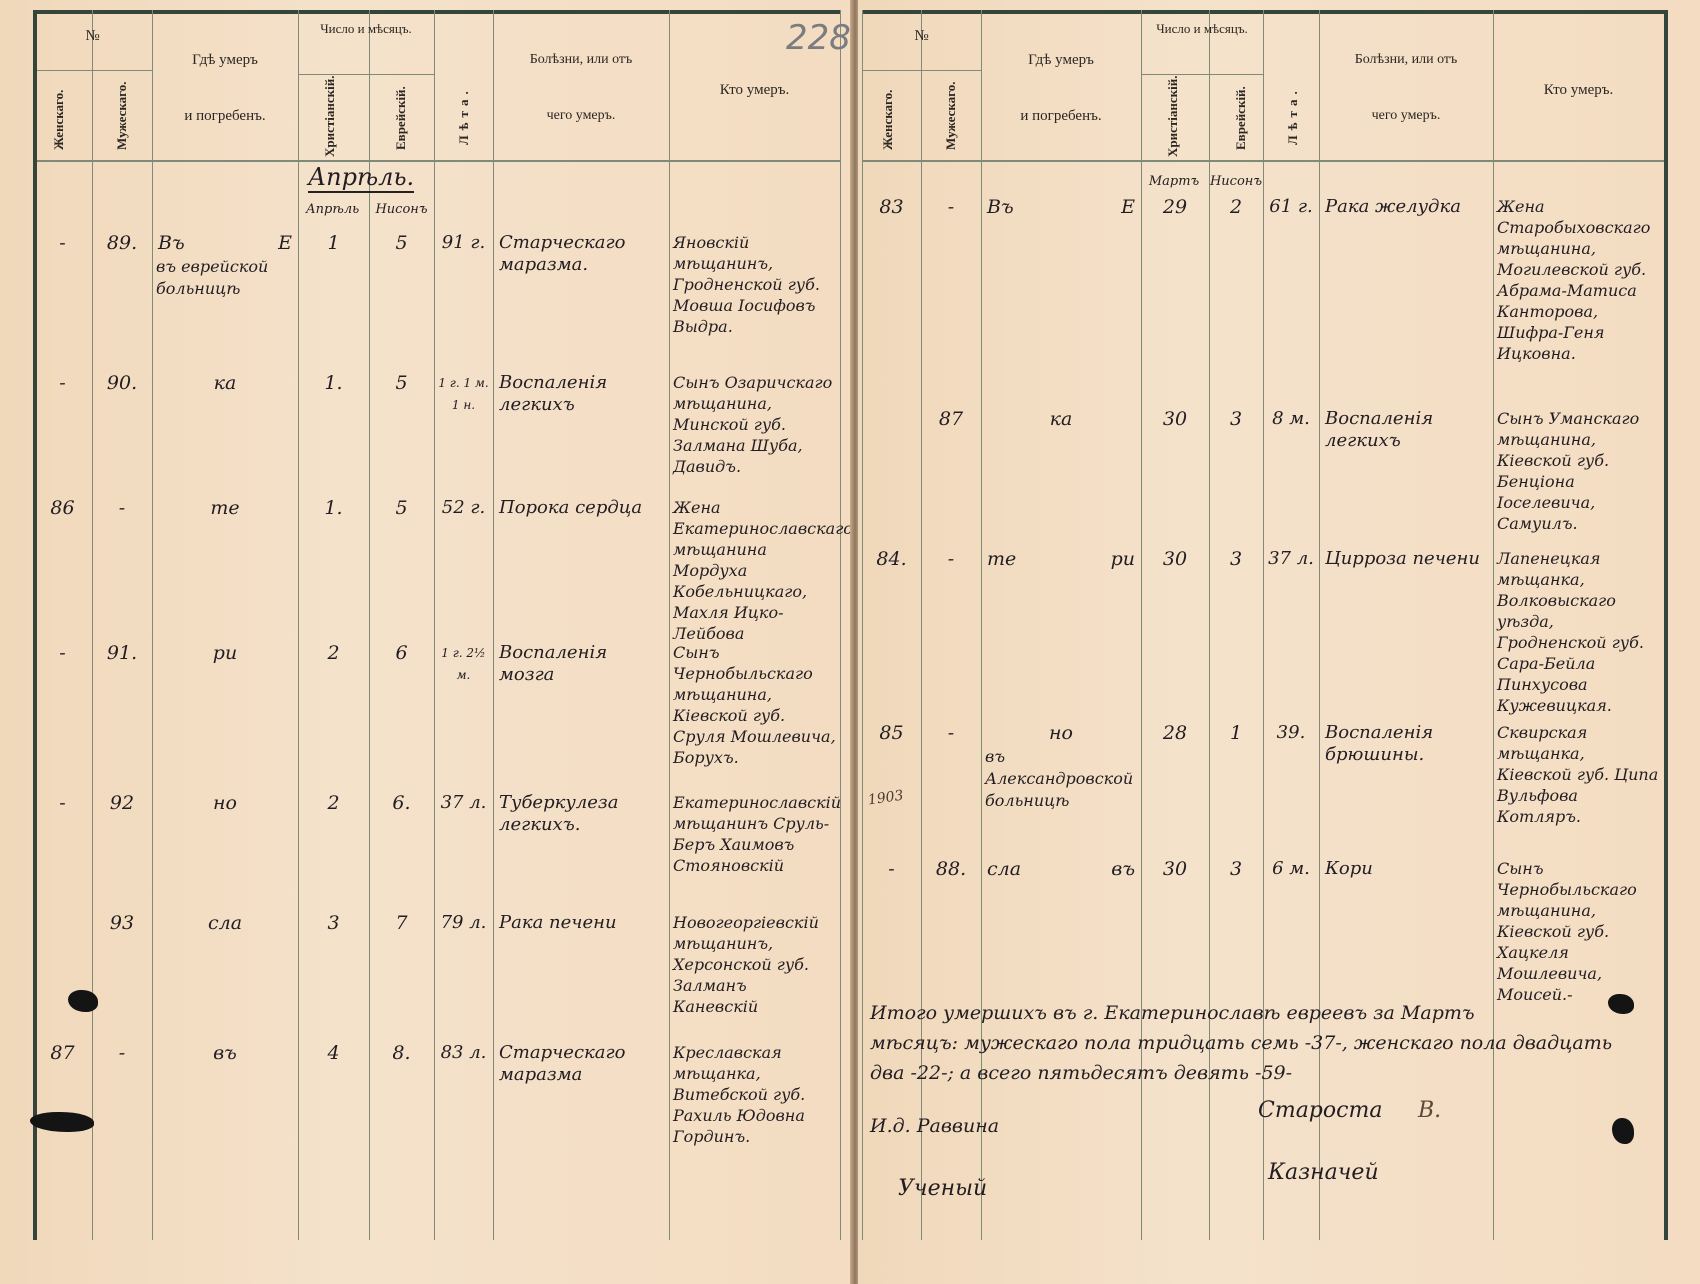 Image resolution: width=1700 pixels, height=1284 pixels. What do you see at coordinates (463, 507) in the screenshot?
I see `age: 52 г.` at bounding box center [463, 507].